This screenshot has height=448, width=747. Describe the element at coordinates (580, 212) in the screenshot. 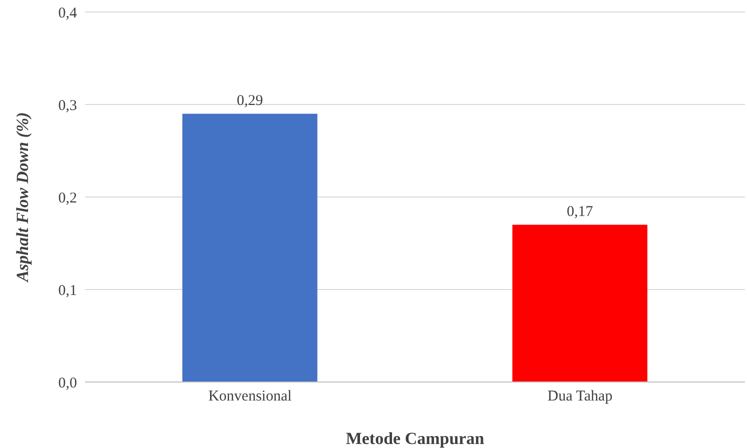

I see `data-label: 0,17` at that location.